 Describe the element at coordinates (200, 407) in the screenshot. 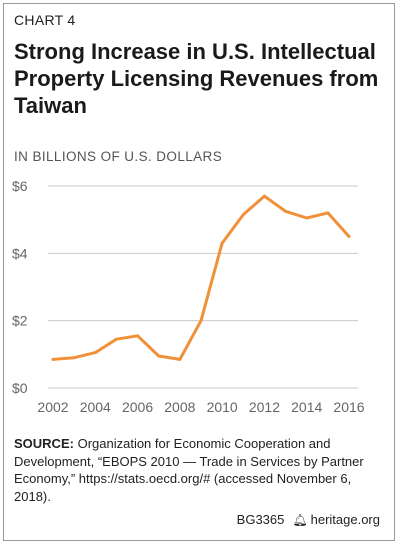

I see `x-tick-labels: 2002 2004 2006 2008 2010 2012 2014 2016` at that location.